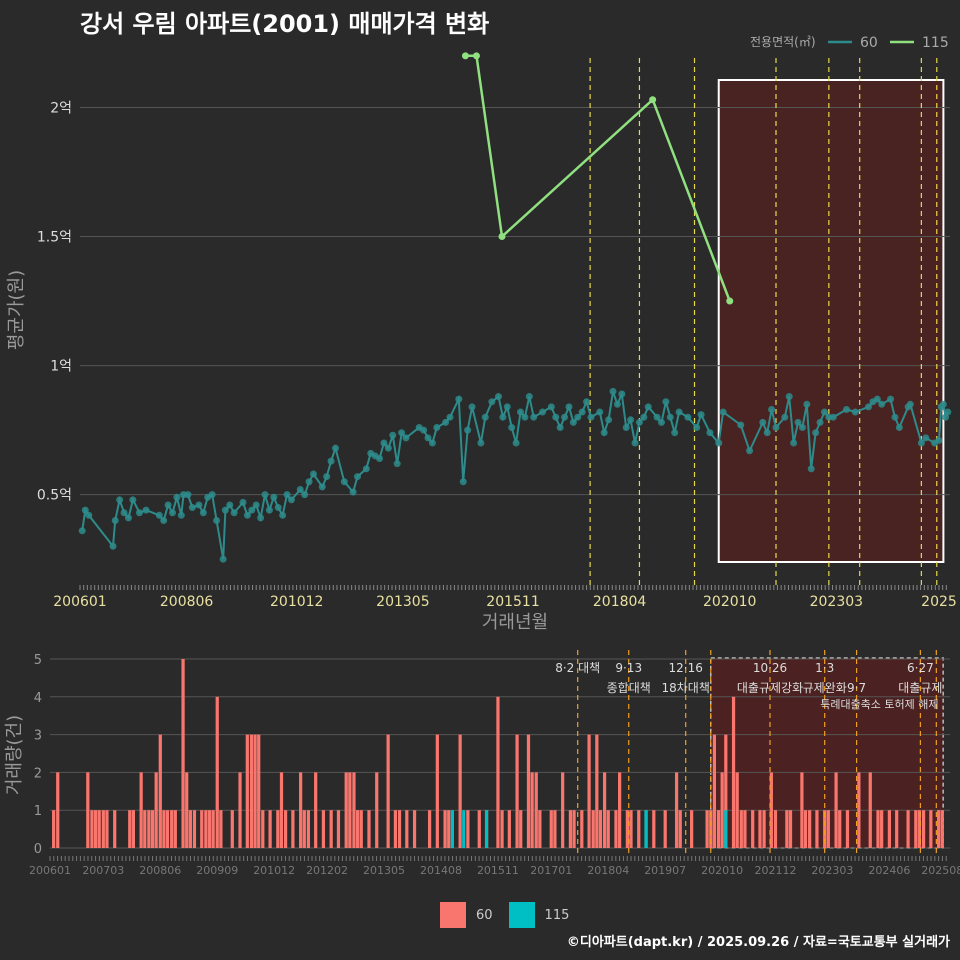 This screenshot has width=960, height=960. What do you see at coordinates (628, 668) in the screenshot?
I see `policy-annotation-title: 9·13` at bounding box center [628, 668].